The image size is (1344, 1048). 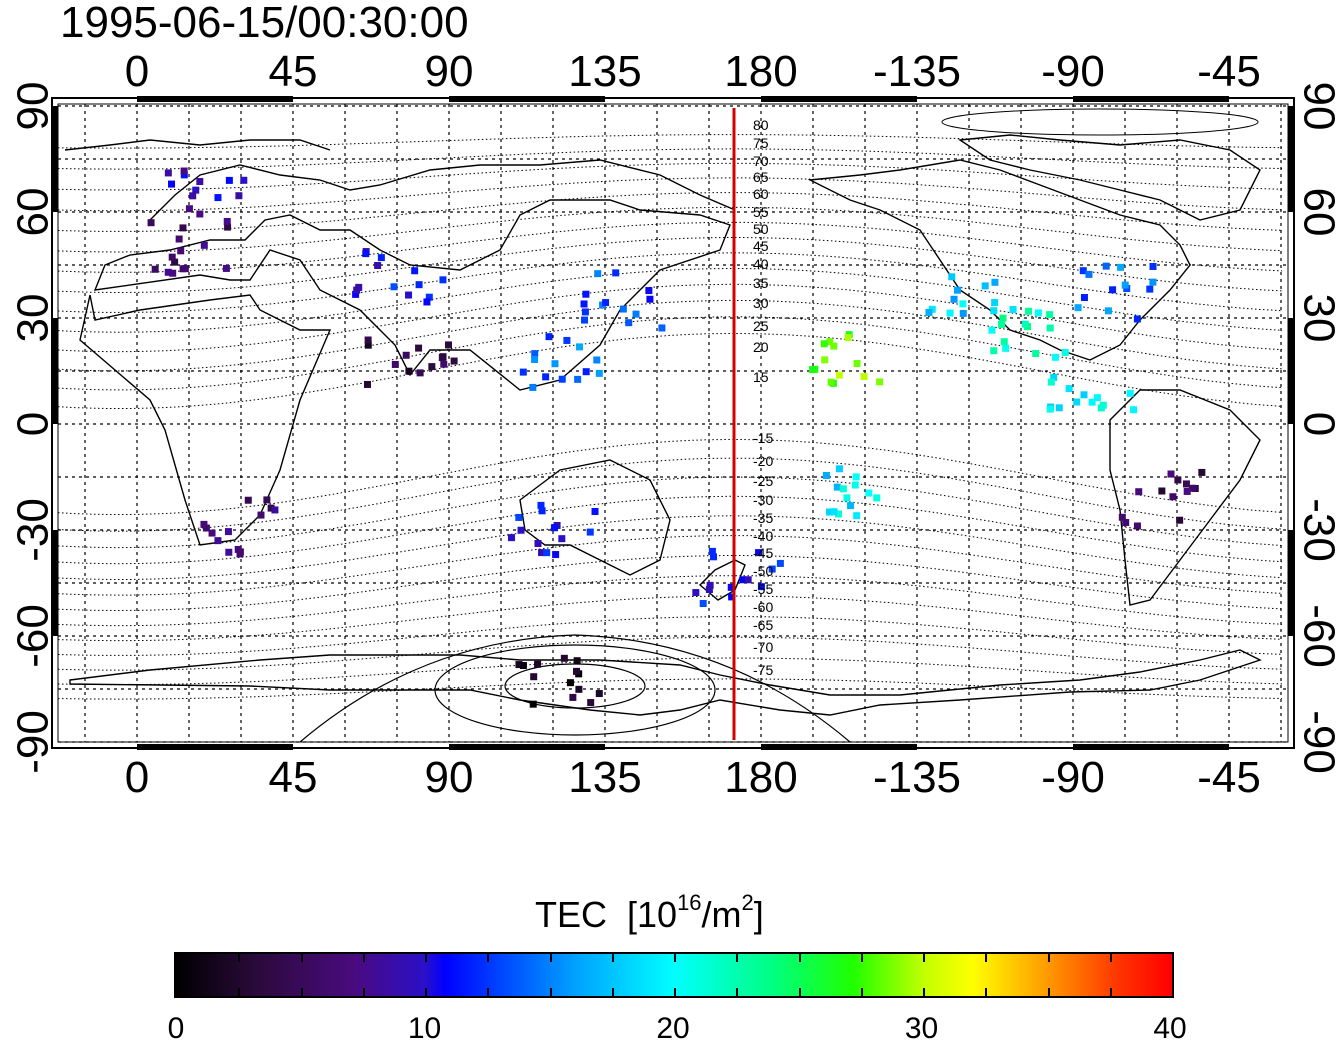 I want to click on north-pole-contour, so click(x=1100, y=122).